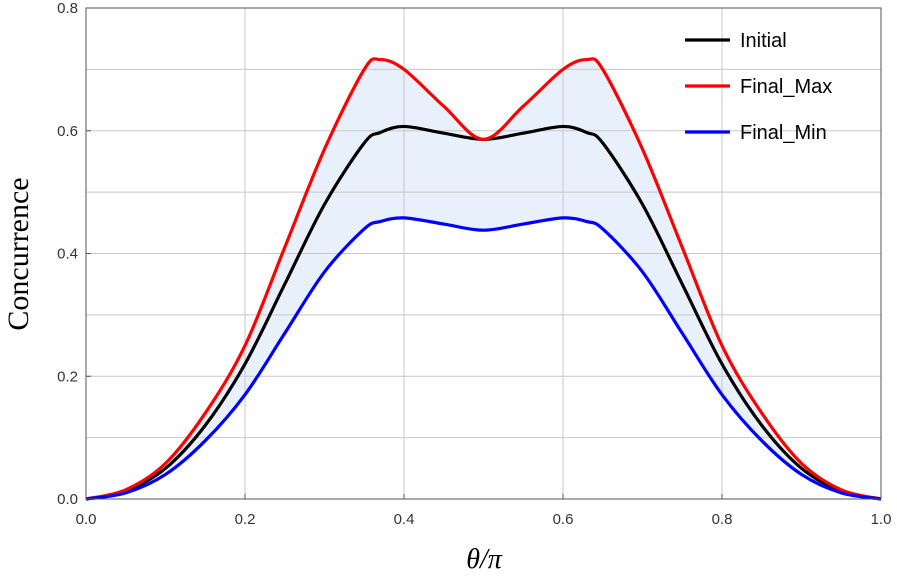 Image resolution: width=897 pixels, height=578 pixels. Describe the element at coordinates (67, 131) in the screenshot. I see `y-tick-label: 0.6` at that location.